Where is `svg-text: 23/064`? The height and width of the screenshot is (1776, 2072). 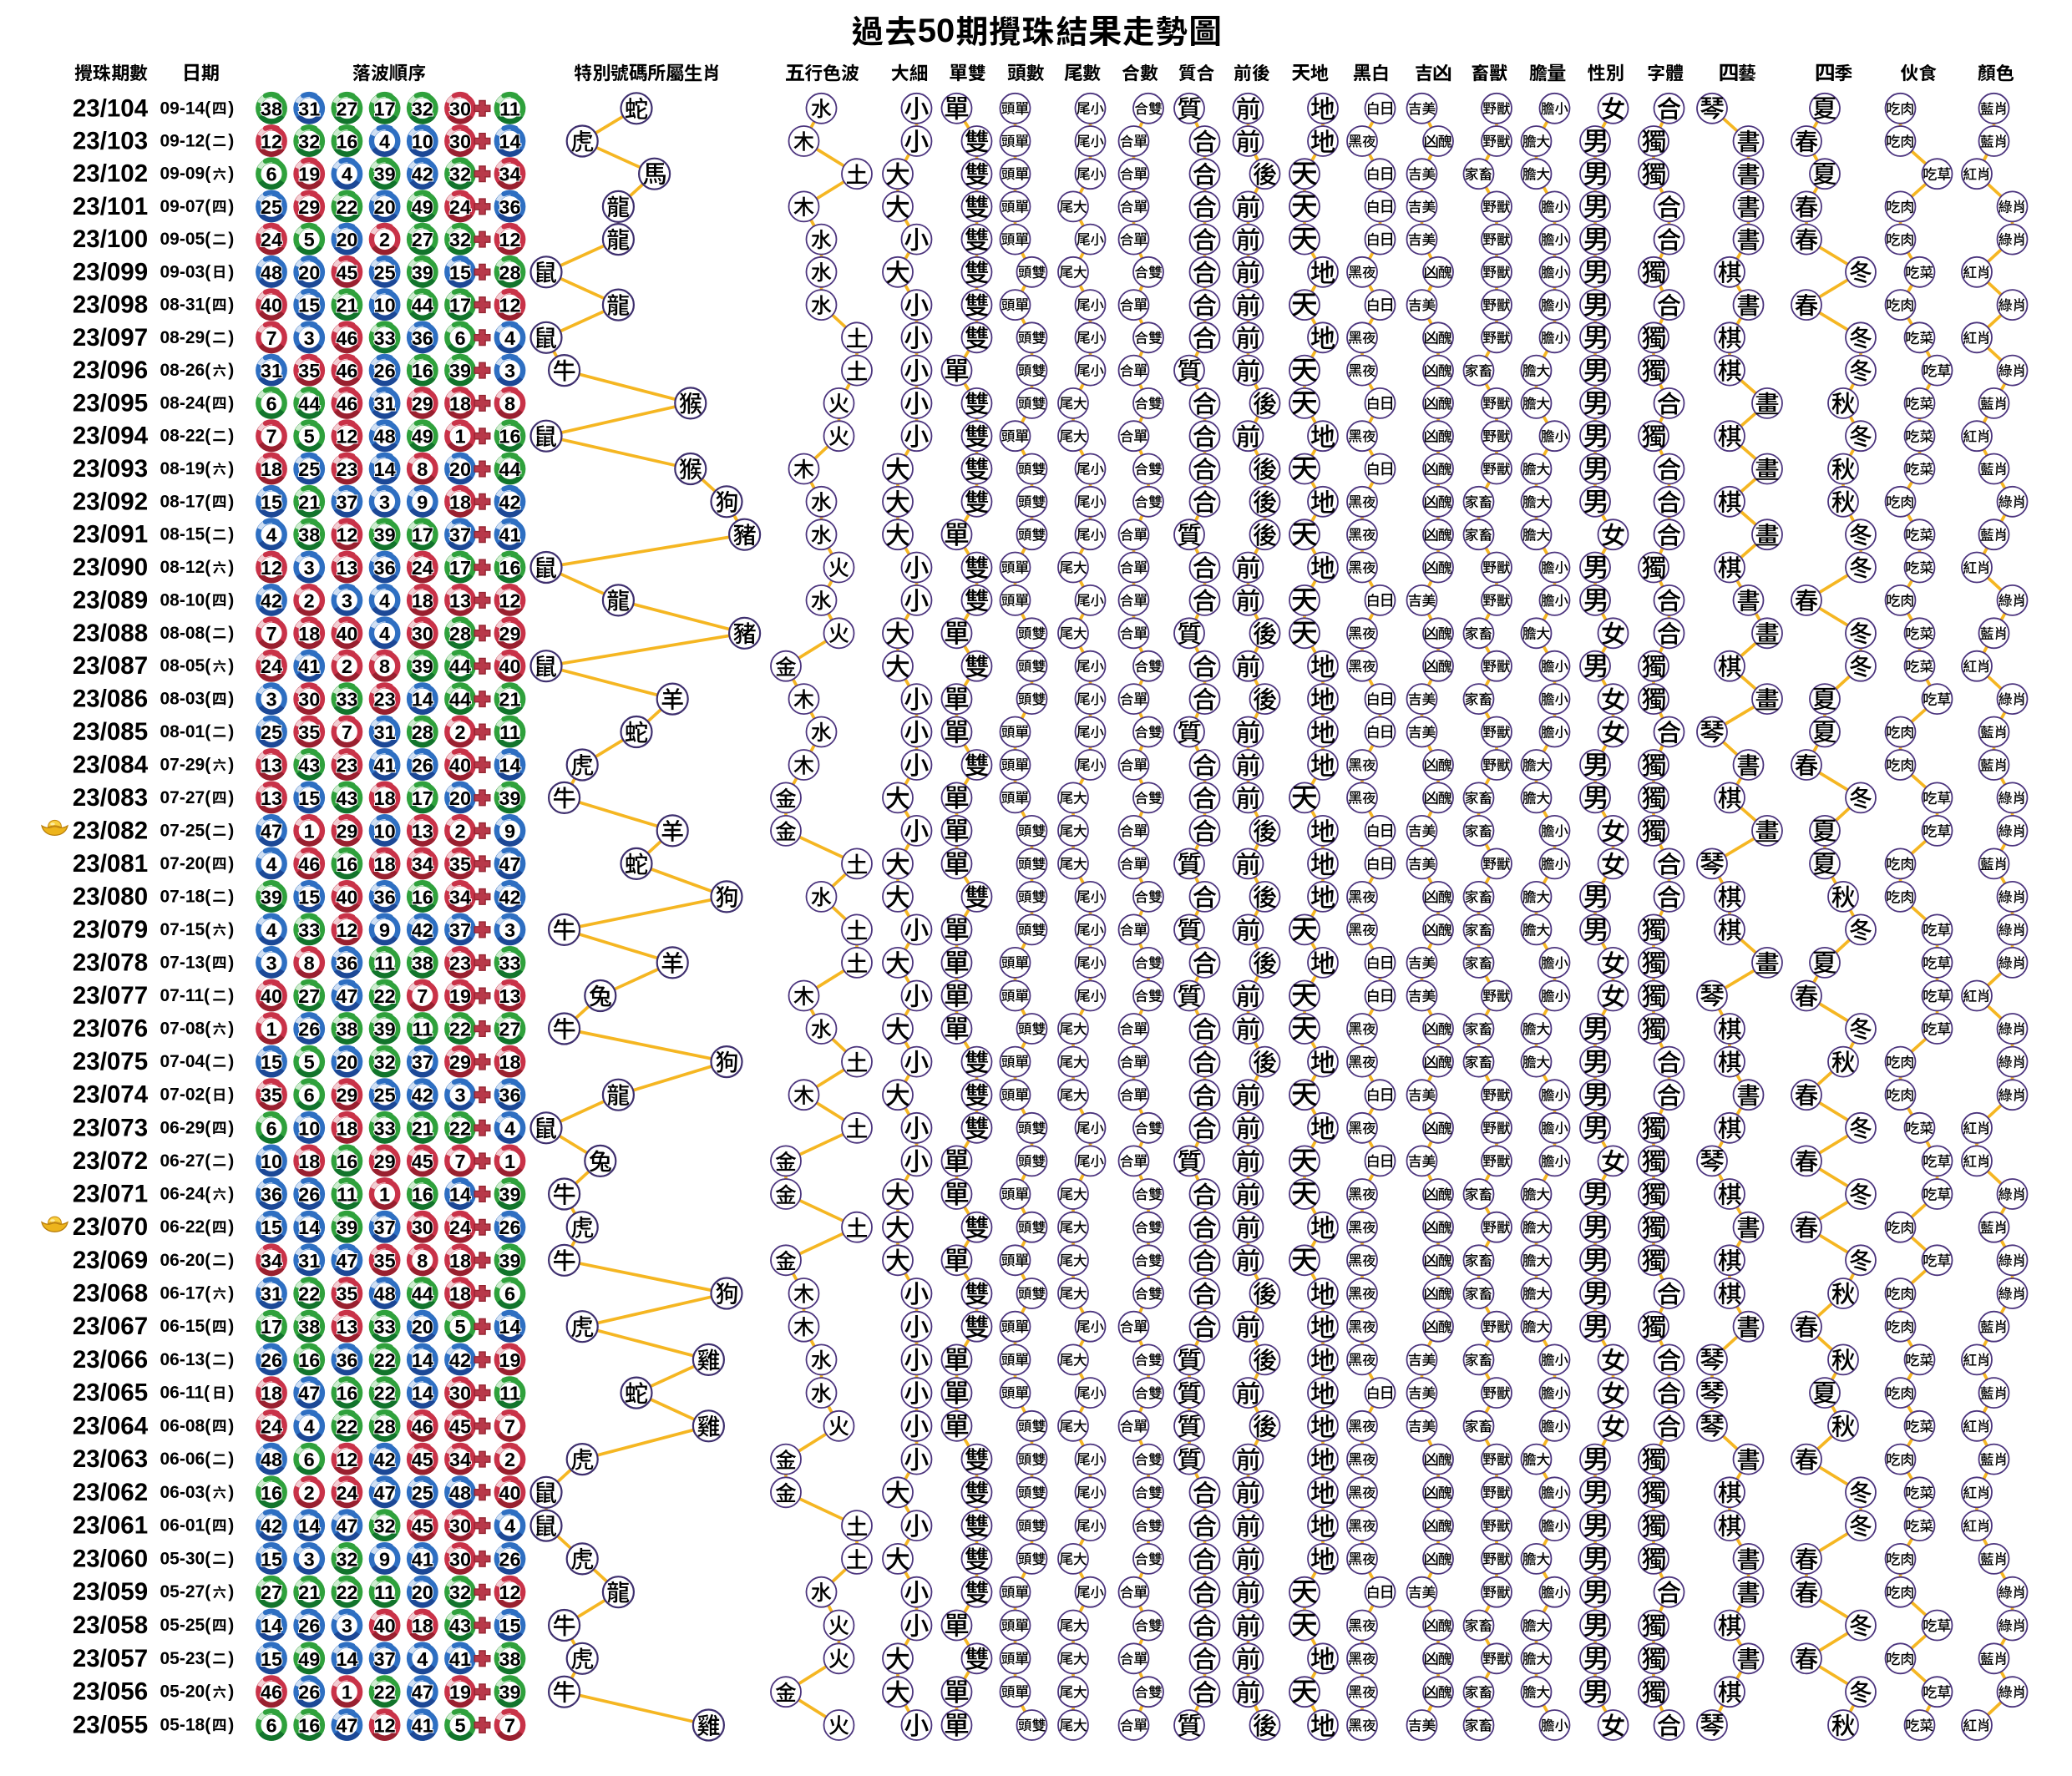
svg-text: 23/064 is located at coordinates (111, 1426).